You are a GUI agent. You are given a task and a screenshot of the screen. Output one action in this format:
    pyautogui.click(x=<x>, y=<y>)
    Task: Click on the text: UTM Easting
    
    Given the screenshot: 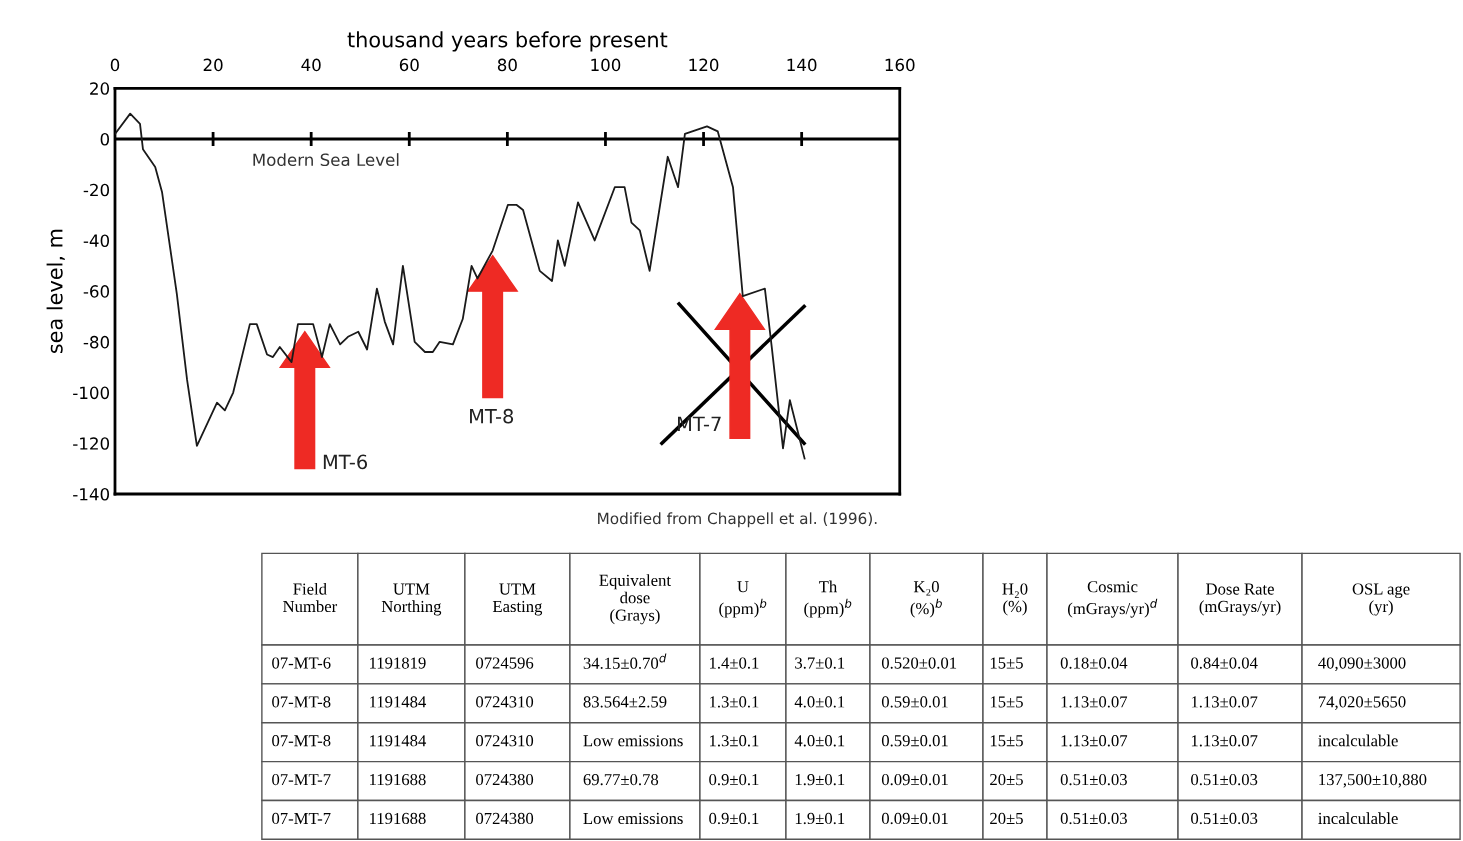 What is the action you would take?
    pyautogui.click(x=517, y=599)
    